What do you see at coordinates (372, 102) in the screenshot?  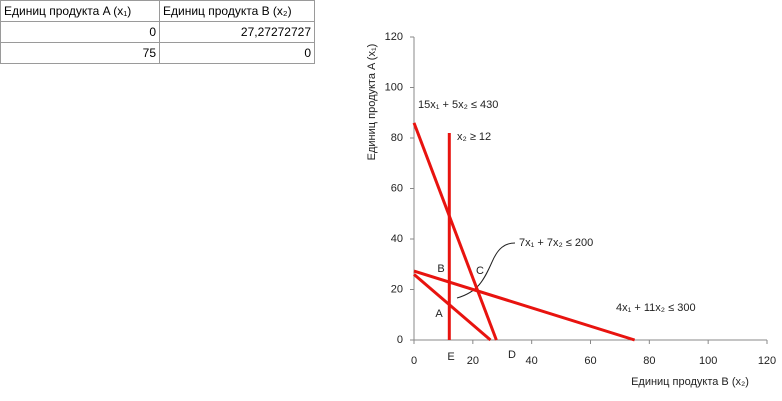 I see `y-axis-label: Единиц продукта A (x₁)` at bounding box center [372, 102].